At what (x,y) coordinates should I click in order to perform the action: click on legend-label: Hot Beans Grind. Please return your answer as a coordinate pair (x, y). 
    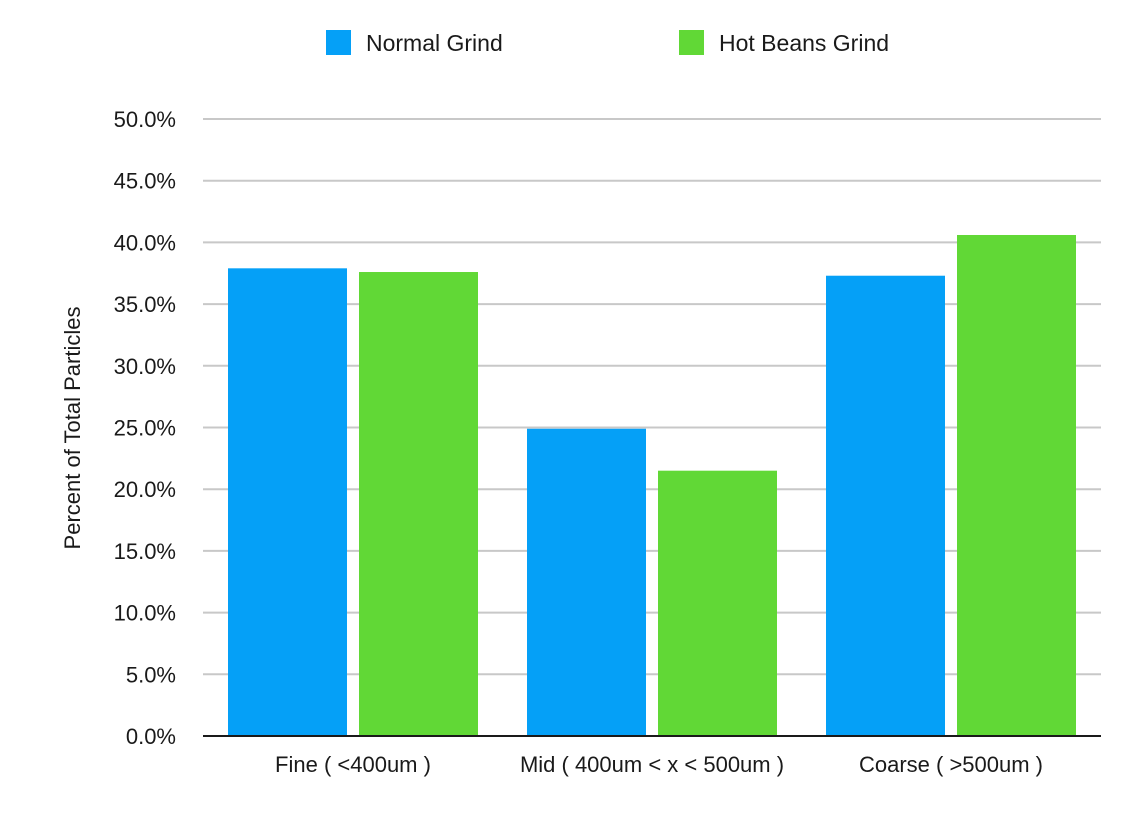
    Looking at the image, I should click on (804, 43).